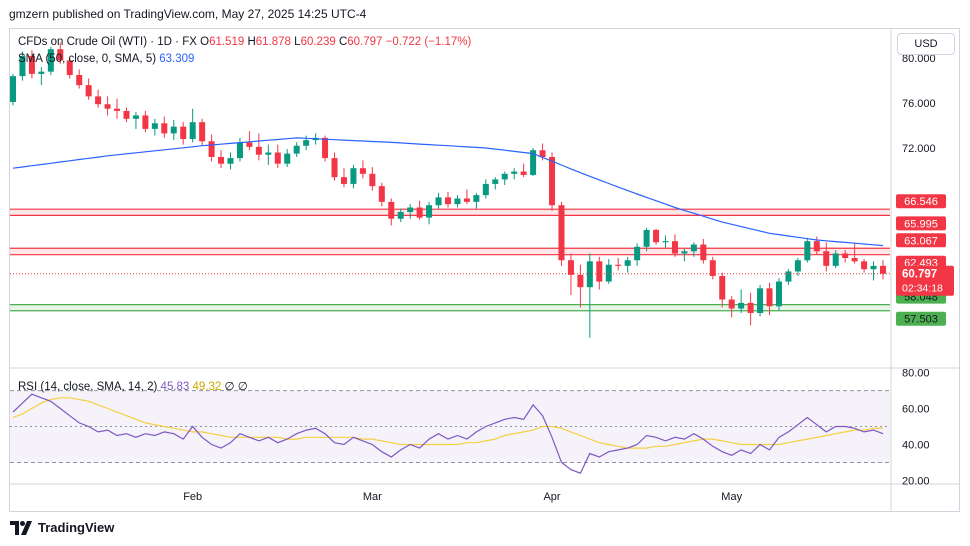  Describe the element at coordinates (916, 410) in the screenshot. I see `rsi-tick-label: 60.00` at that location.